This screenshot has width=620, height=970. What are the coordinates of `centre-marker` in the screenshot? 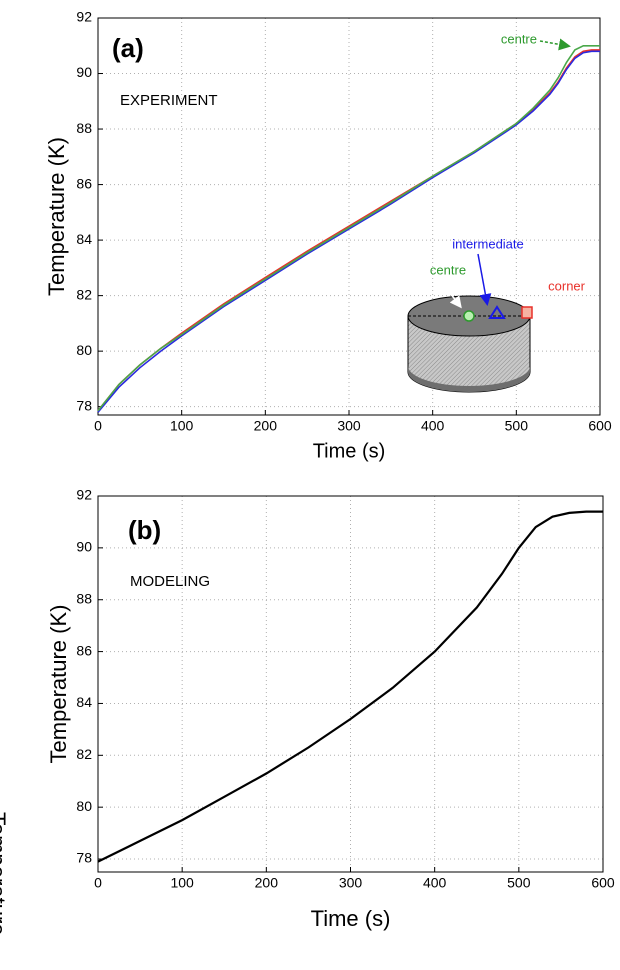 It's located at (469, 316).